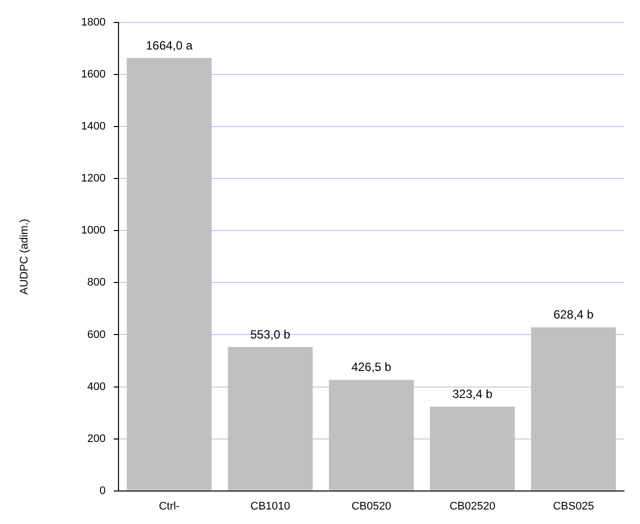  Describe the element at coordinates (24, 256) in the screenshot. I see `y-axis-title: AUDPC (adim.)` at that location.